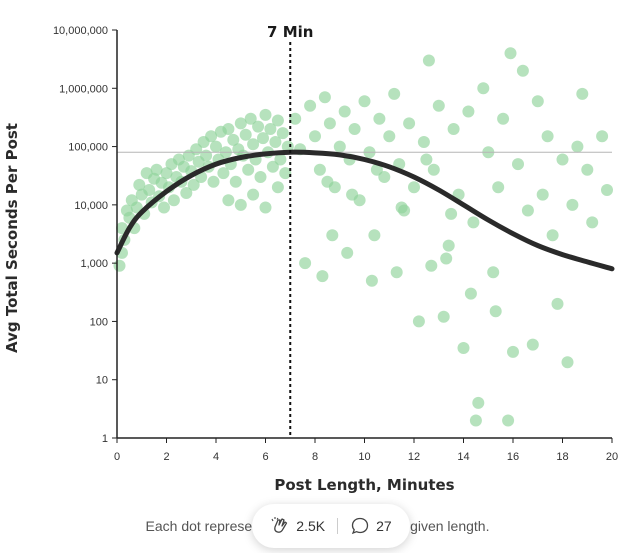 The height and width of the screenshot is (553, 635). I want to click on y-tick-label: 1, so click(105, 439).